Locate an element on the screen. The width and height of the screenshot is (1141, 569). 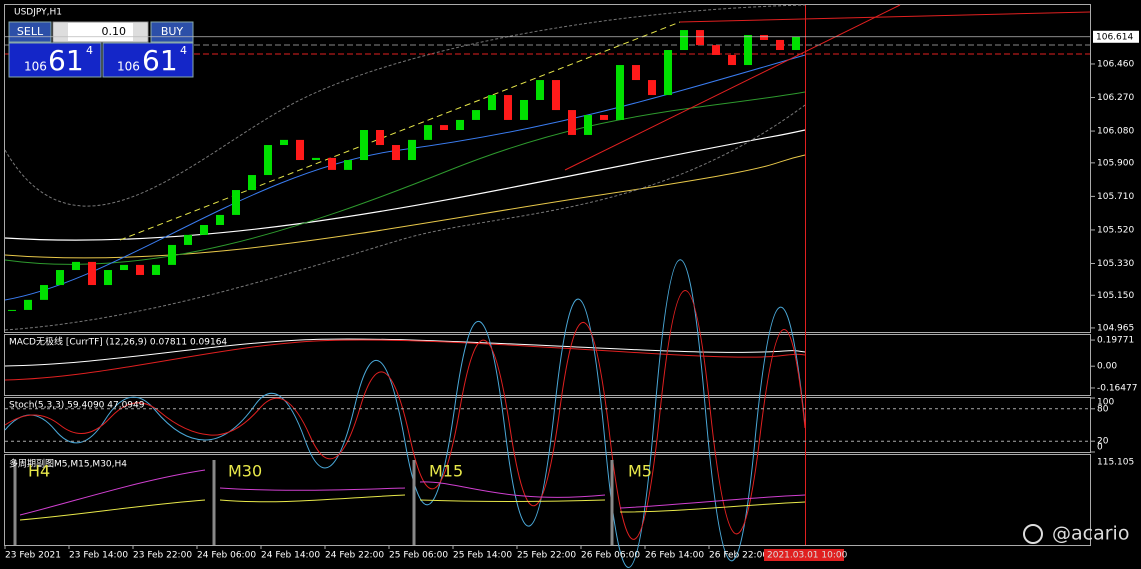
frame-label: M30 is located at coordinates (245, 471).